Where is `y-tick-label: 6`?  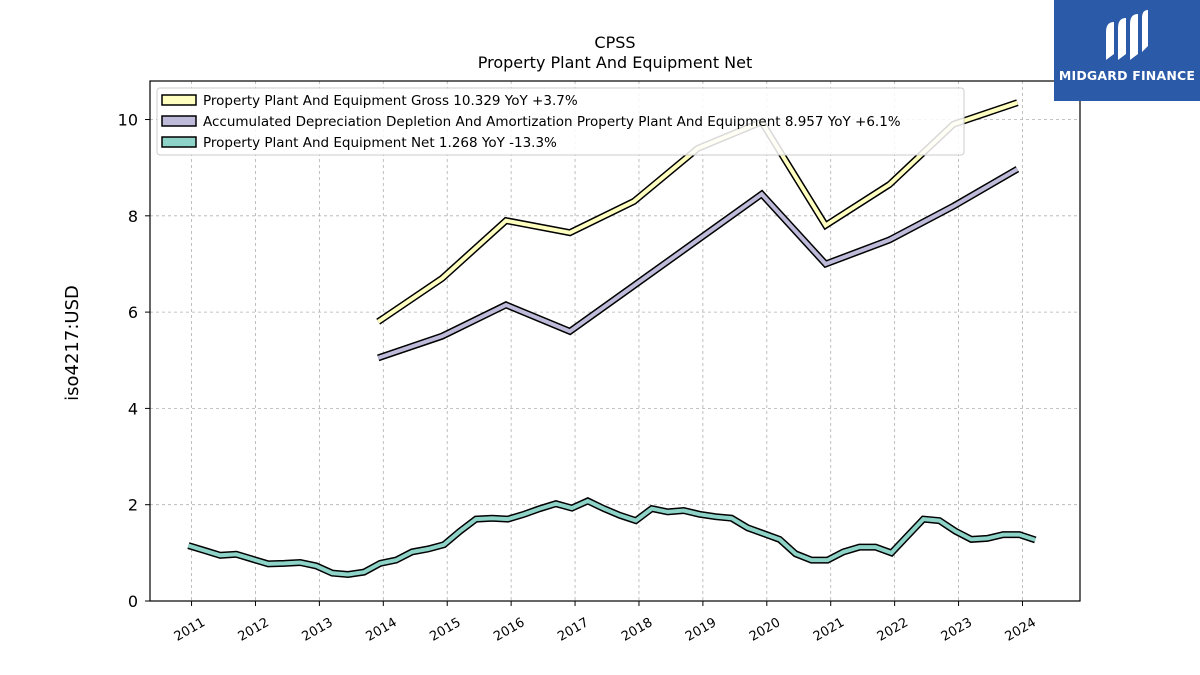
y-tick-label: 6 is located at coordinates (133, 312).